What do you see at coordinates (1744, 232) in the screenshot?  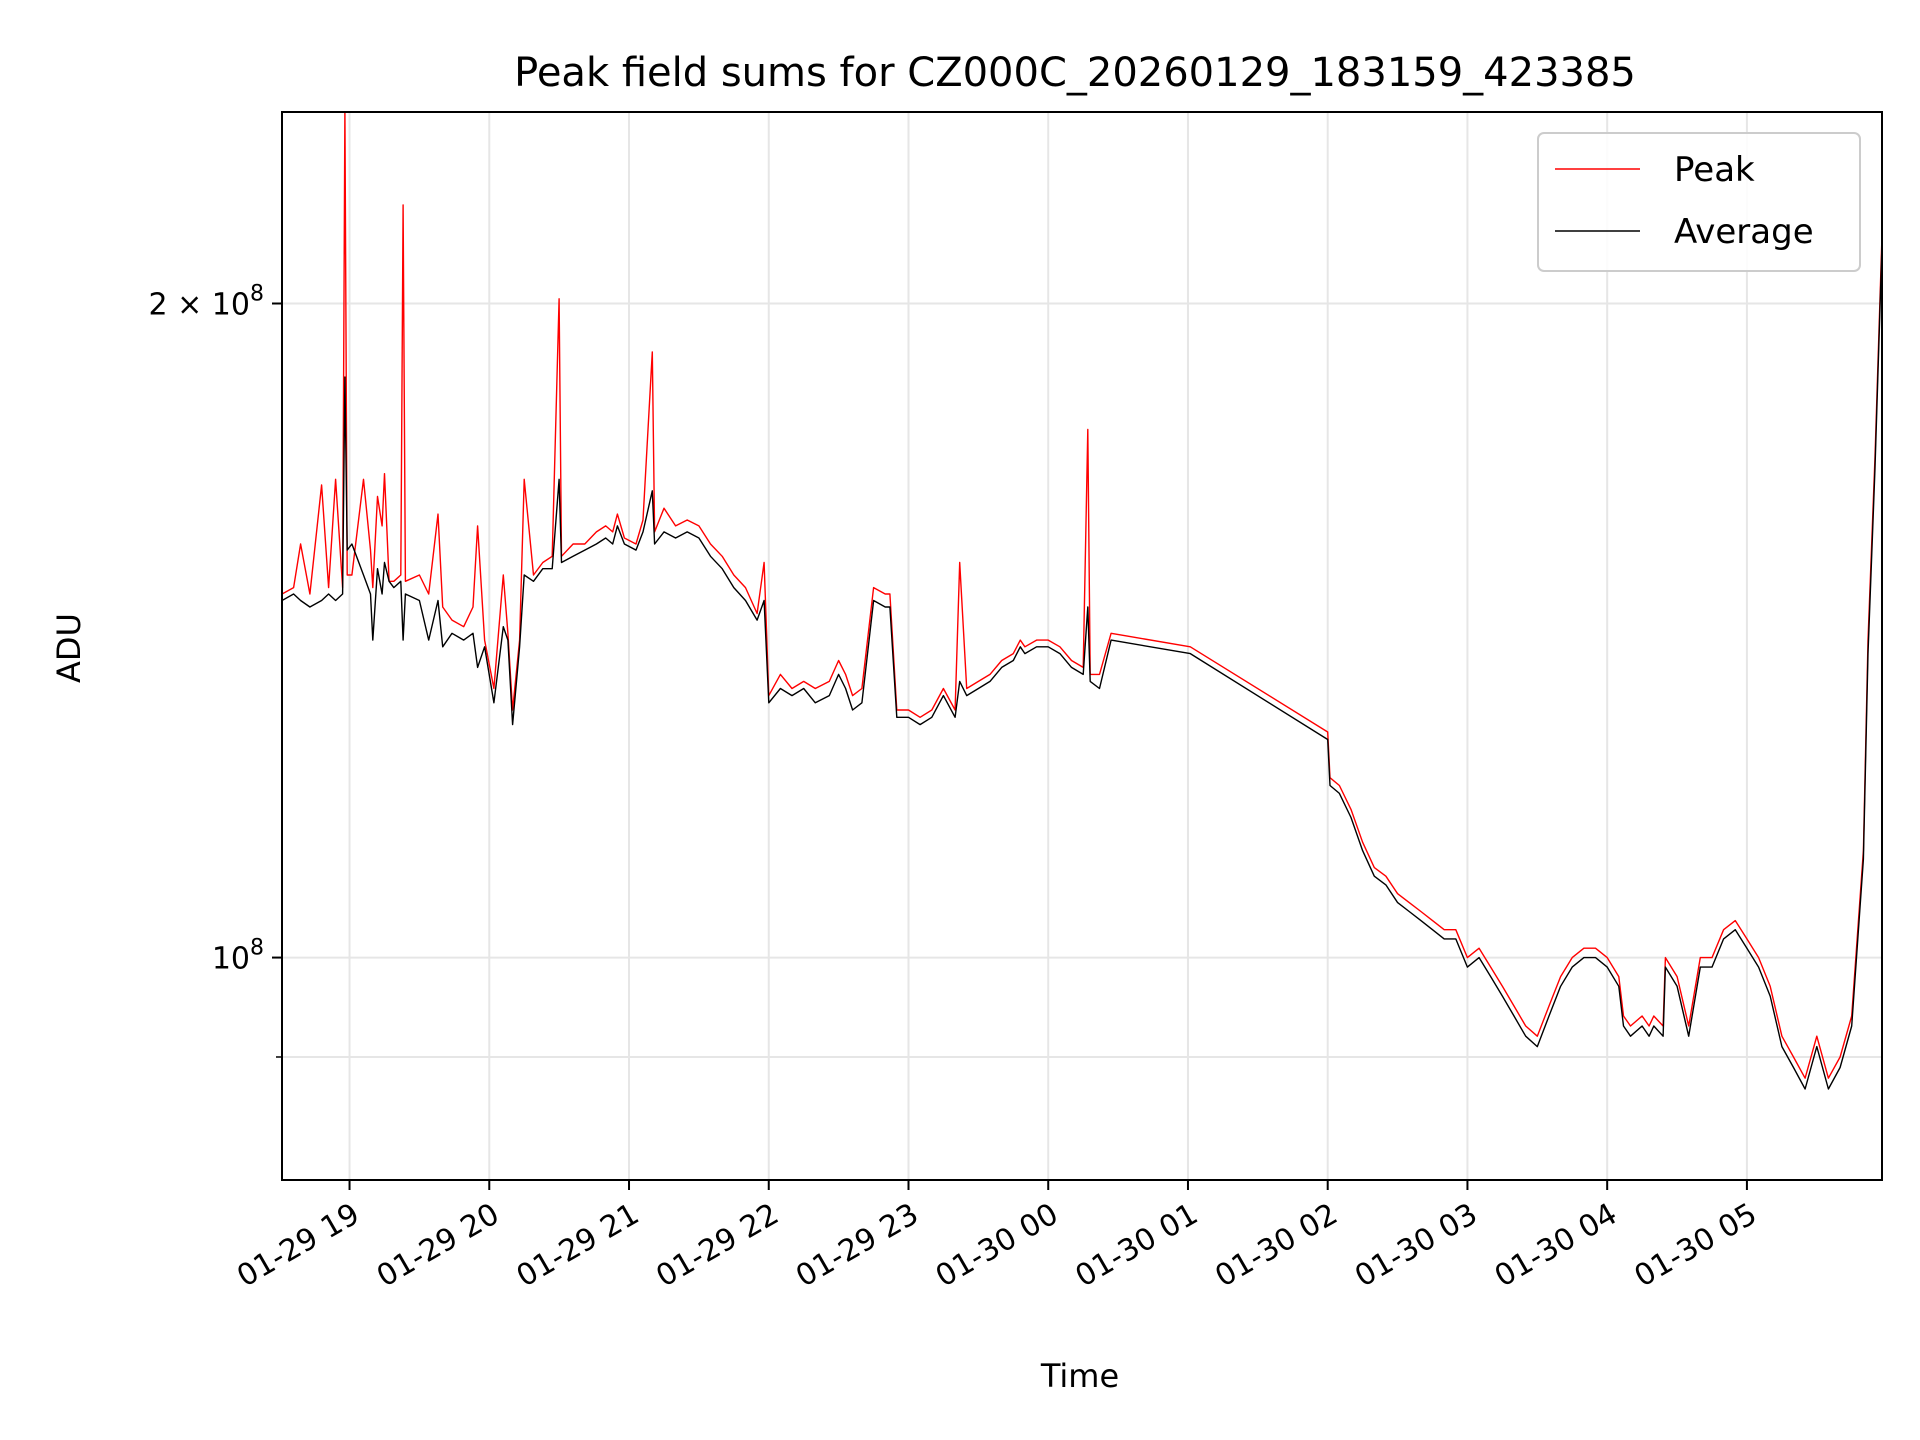 I see `legend-label-average: Average` at bounding box center [1744, 232].